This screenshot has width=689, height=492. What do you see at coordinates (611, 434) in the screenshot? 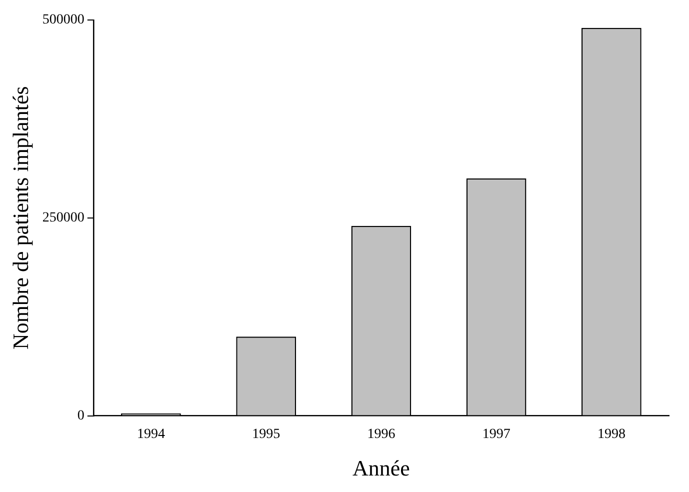
I see `x-tick-label: 1998` at bounding box center [611, 434].